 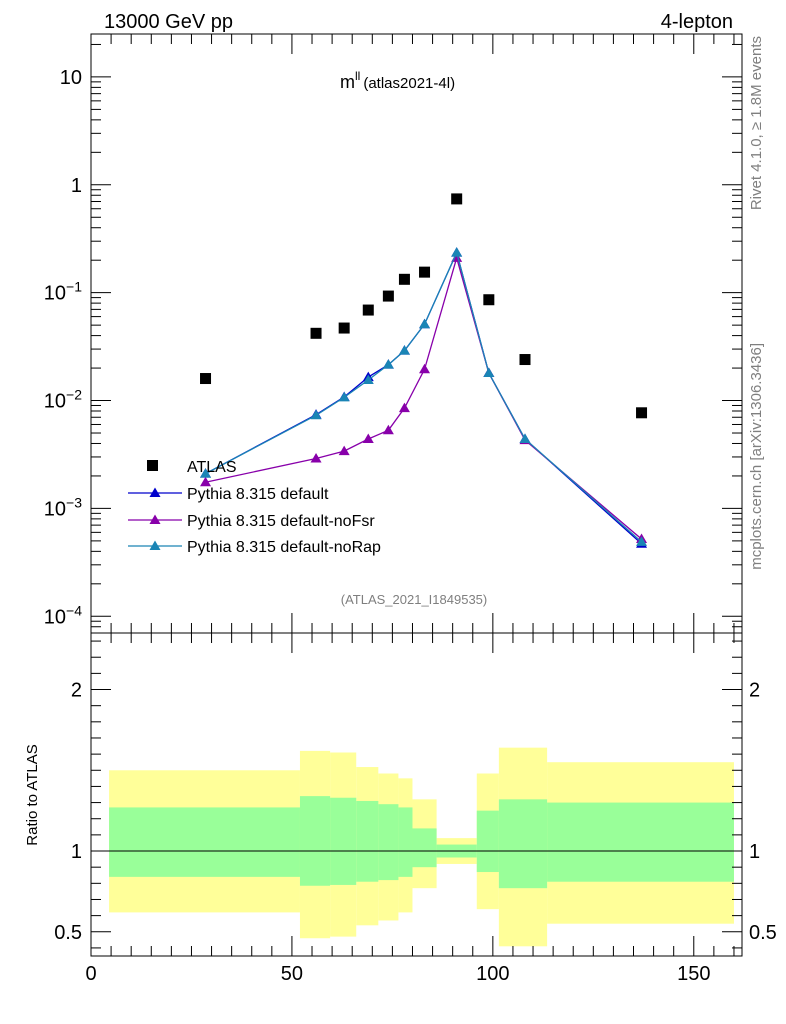 What do you see at coordinates (397, 80) in the screenshot?
I see `plot-title: mll (atlas2021-4l)` at bounding box center [397, 80].